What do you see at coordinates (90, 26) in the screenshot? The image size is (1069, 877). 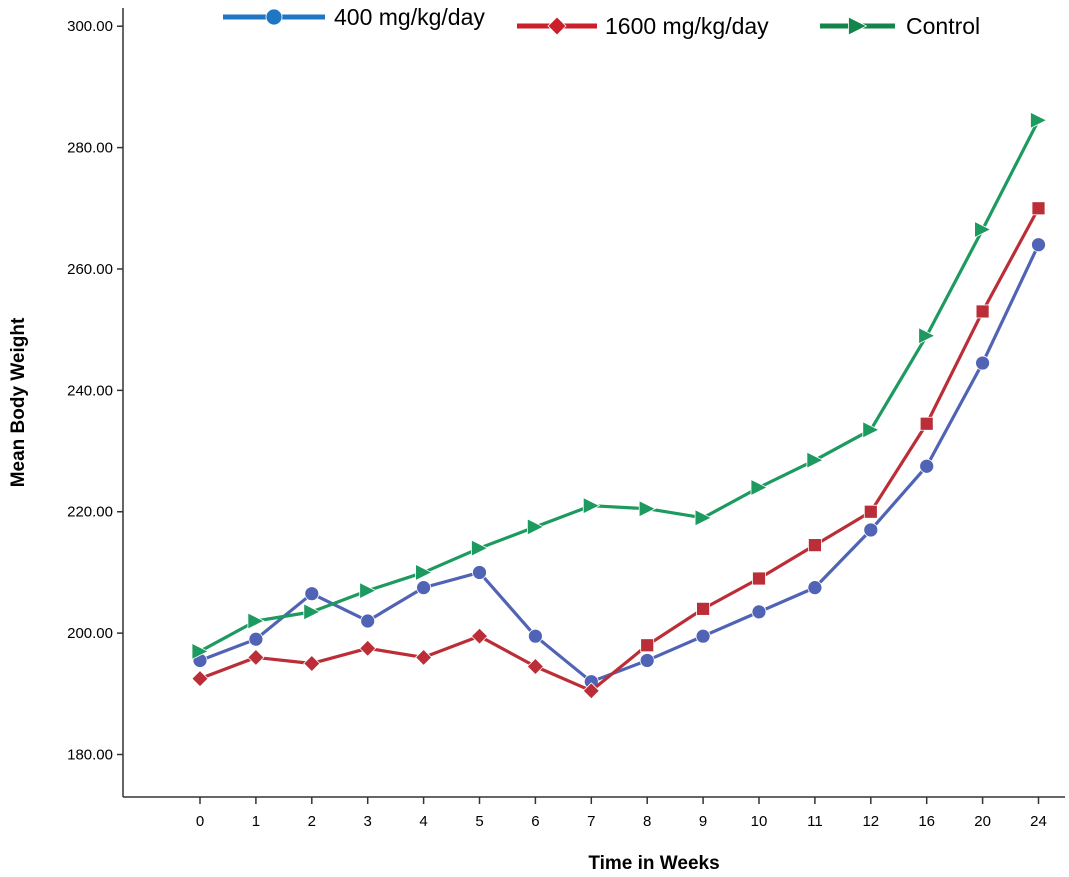 I see `y-tick-label: 300.00` at bounding box center [90, 26].